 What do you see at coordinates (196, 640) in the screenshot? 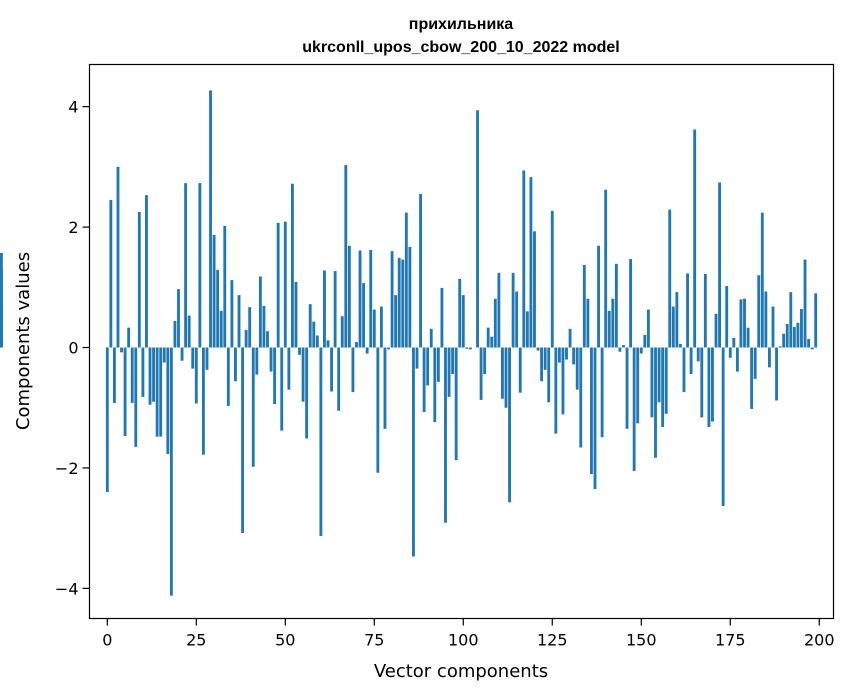
I see `x-tick-label: 25` at bounding box center [196, 640].